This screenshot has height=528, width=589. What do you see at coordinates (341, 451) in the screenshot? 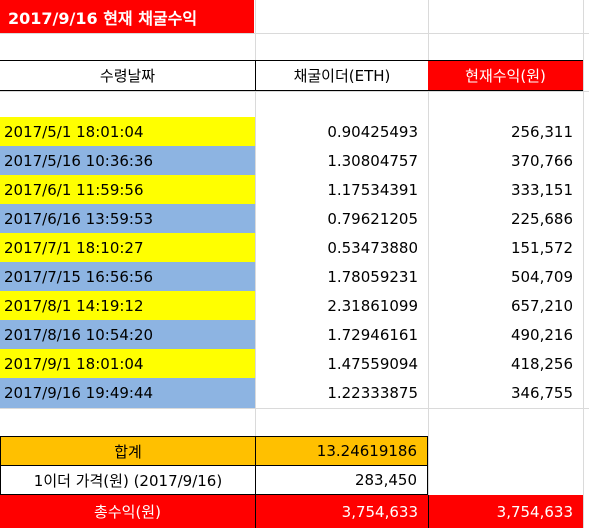
I see `total-mined-value: 13.24619186` at bounding box center [341, 451].